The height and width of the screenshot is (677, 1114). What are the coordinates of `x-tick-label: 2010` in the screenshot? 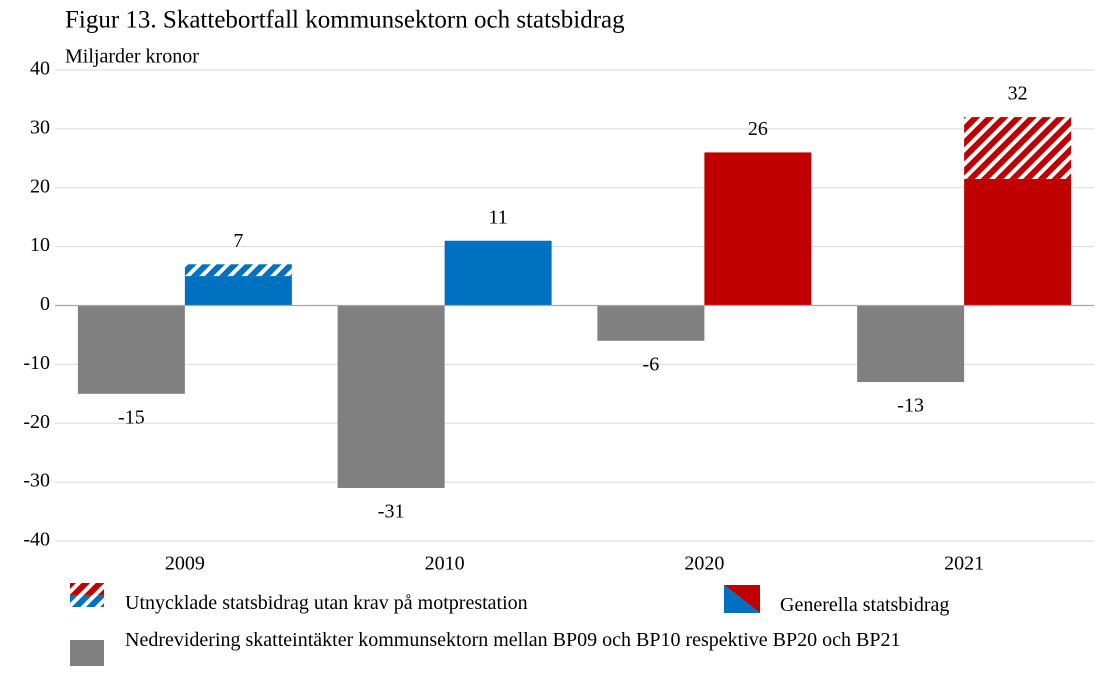 It's located at (445, 564).